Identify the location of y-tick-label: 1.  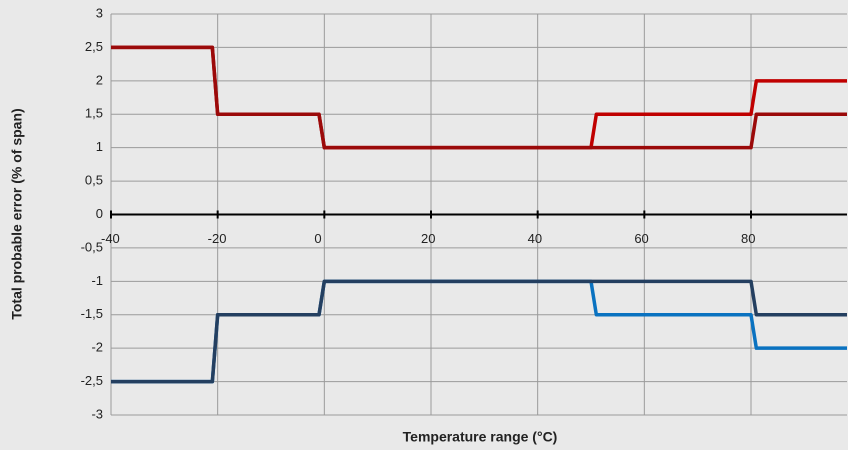
(99, 146).